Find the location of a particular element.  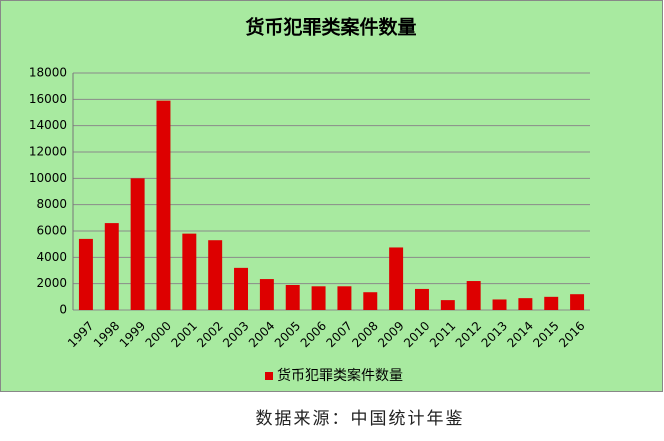

y-tick-label: 10000 is located at coordinates (48, 178).